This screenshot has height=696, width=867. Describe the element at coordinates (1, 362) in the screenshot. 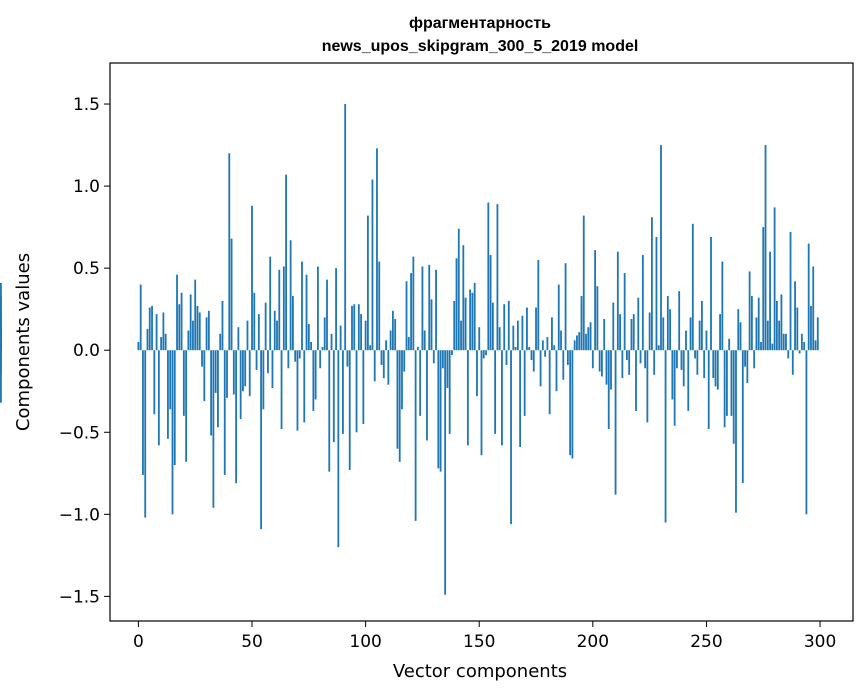

I see `bar-undefined` at that location.